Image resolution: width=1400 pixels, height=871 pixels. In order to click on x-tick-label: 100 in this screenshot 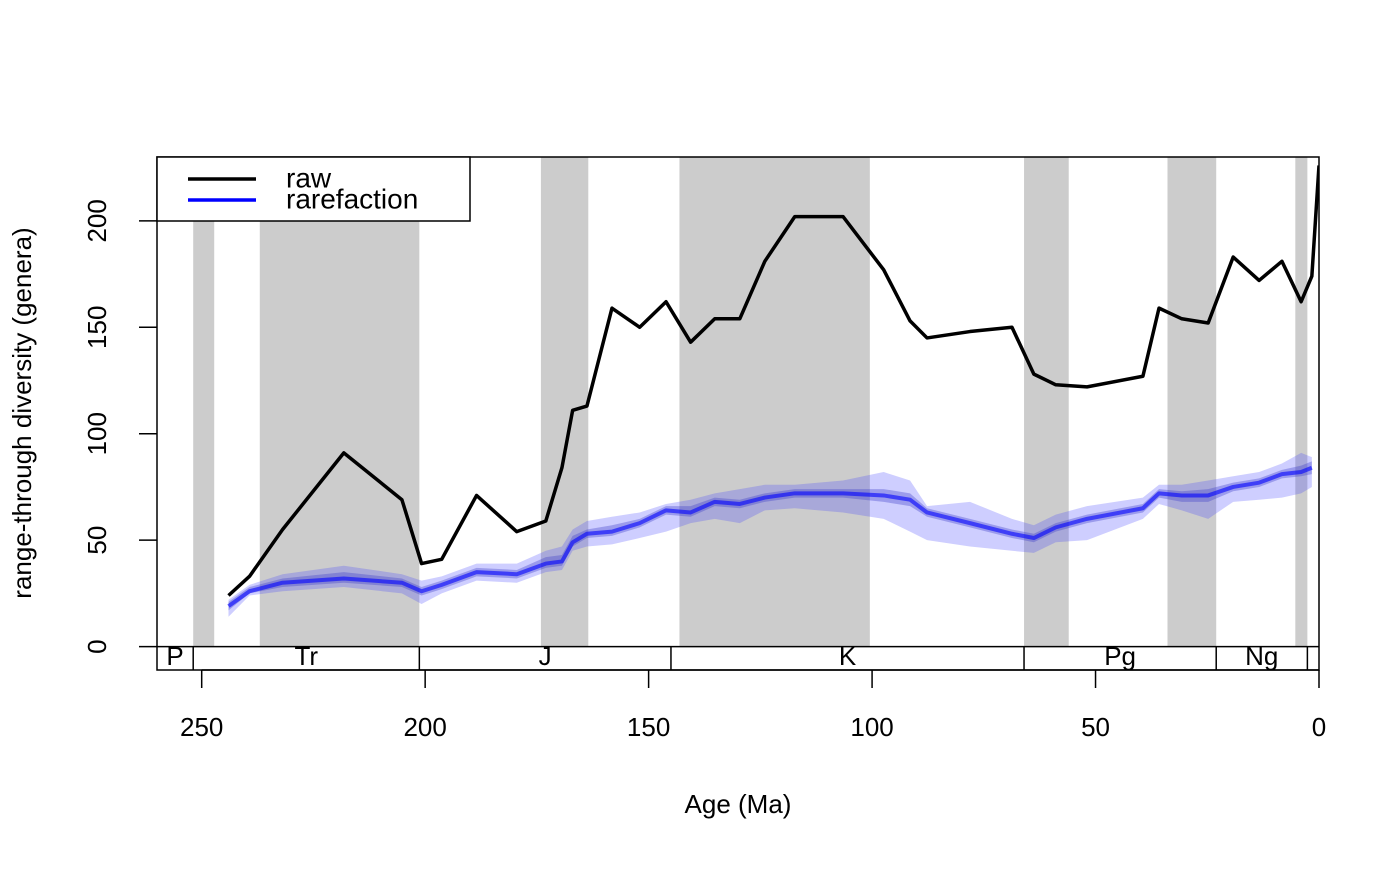, I will do `click(871, 727)`.